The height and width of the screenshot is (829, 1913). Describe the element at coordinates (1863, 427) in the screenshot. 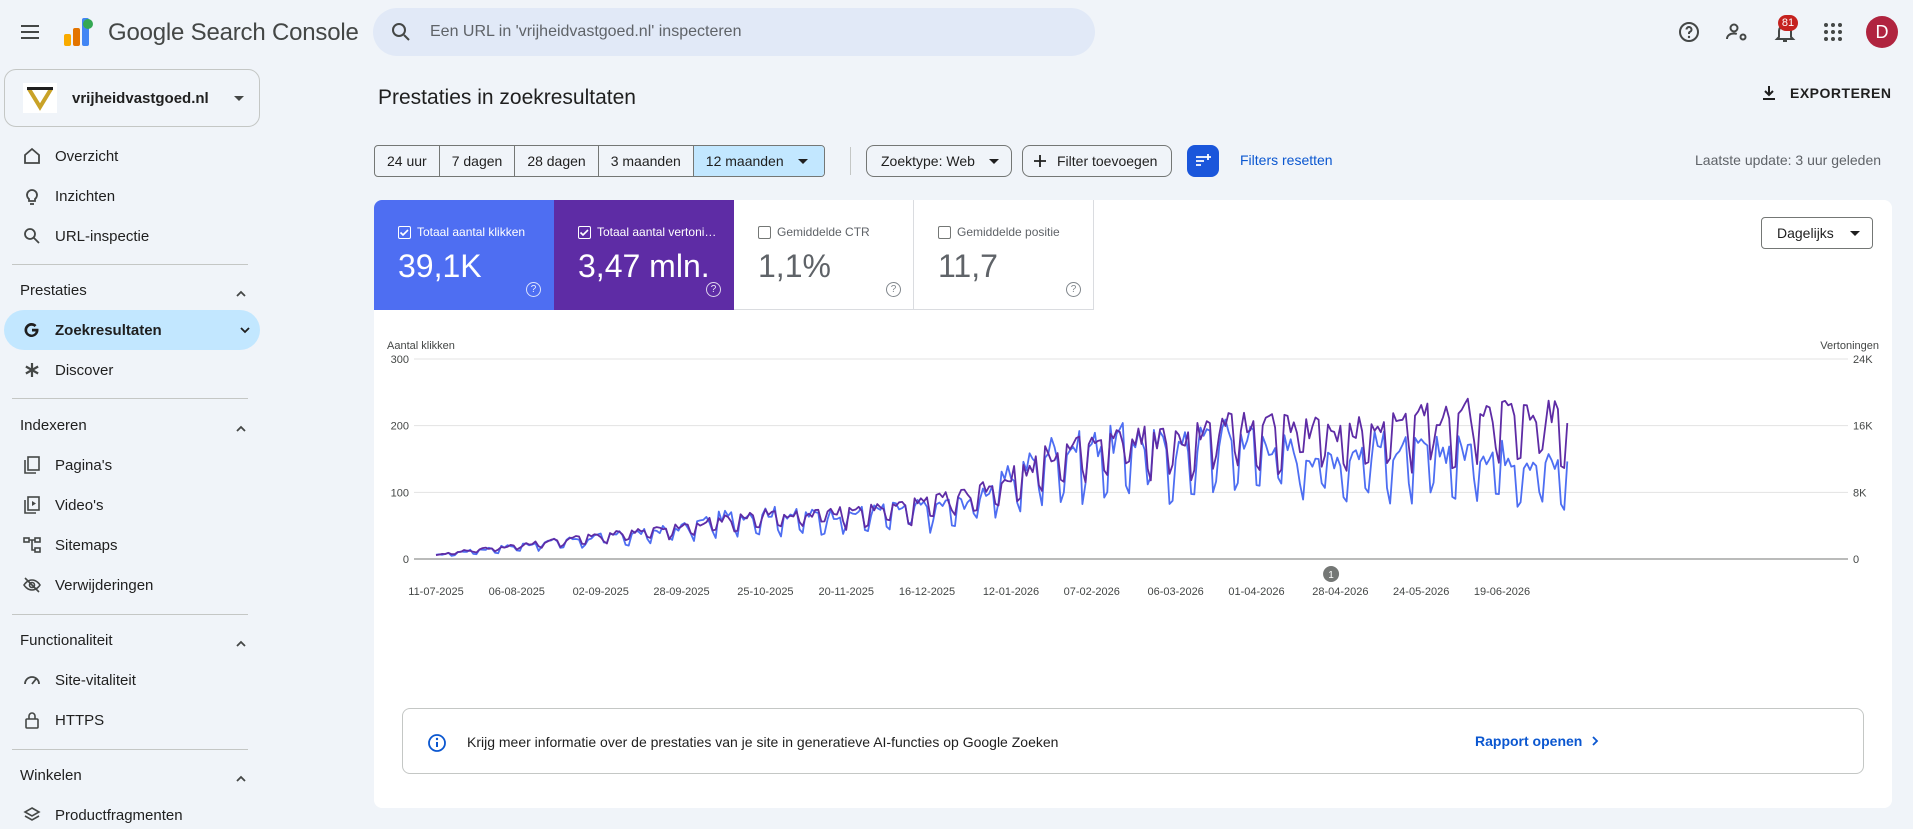

I see `right-tick-label: 16K` at that location.